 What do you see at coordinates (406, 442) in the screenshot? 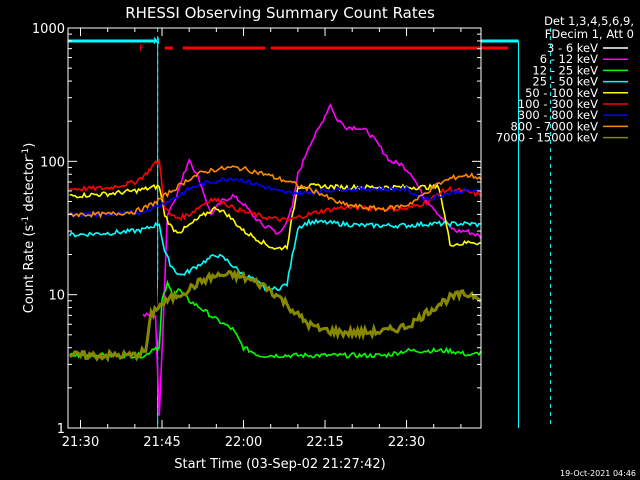
I see `x-tick-label: 22:30` at bounding box center [406, 442].